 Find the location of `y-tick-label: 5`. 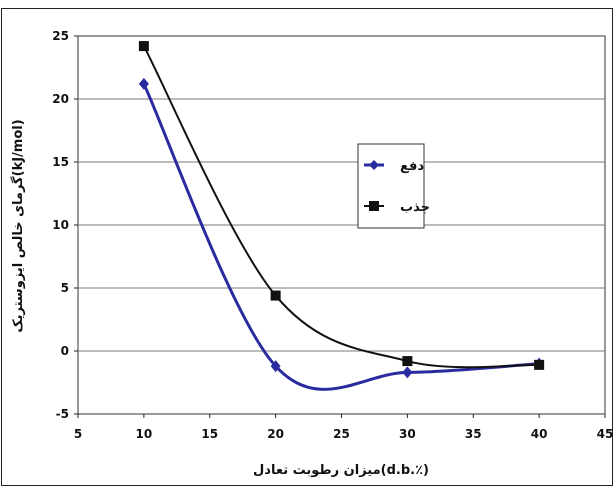

y-tick-label: 5 is located at coordinates (65, 288).